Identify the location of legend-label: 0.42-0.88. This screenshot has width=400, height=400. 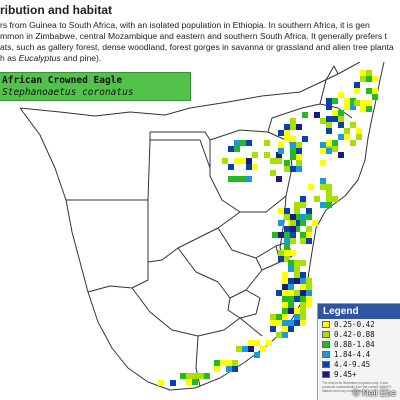
(354, 334).